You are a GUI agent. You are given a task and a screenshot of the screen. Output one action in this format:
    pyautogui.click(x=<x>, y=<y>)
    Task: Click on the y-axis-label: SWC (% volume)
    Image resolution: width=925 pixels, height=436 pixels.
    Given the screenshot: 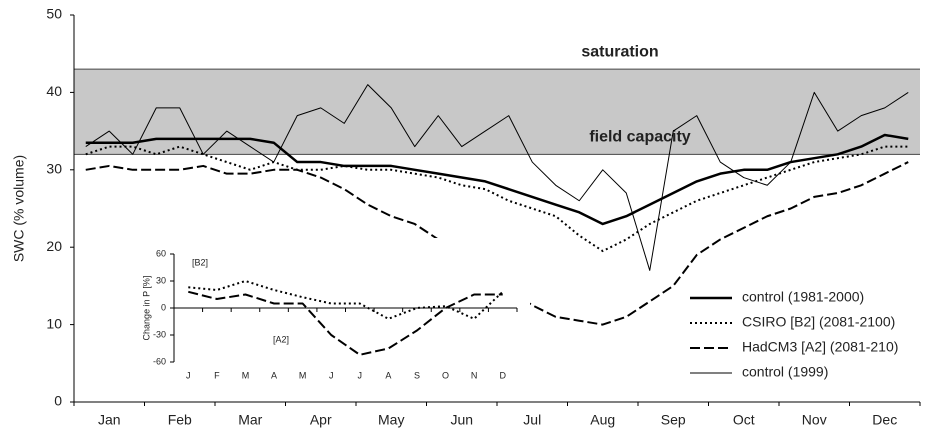 What is the action you would take?
    pyautogui.click(x=19, y=208)
    